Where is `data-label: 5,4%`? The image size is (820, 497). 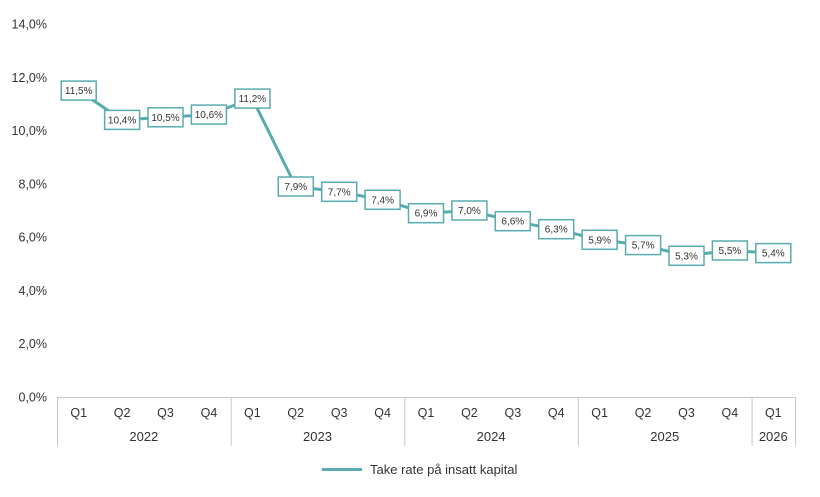
data-label: 5,4% is located at coordinates (773, 254).